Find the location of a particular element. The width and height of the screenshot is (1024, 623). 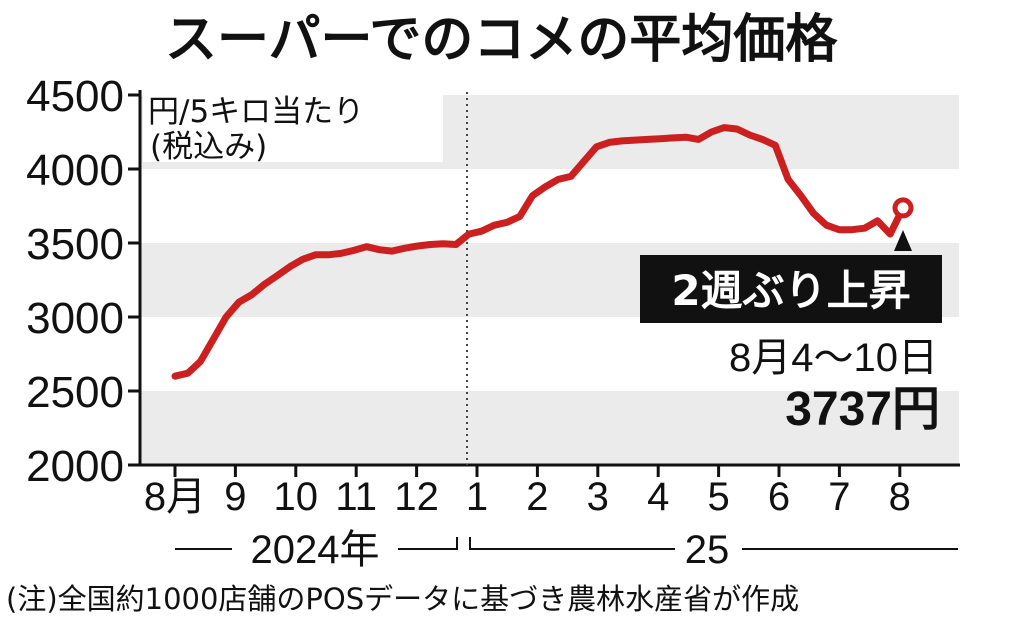

year-label-2025: 25 is located at coordinates (707, 550).